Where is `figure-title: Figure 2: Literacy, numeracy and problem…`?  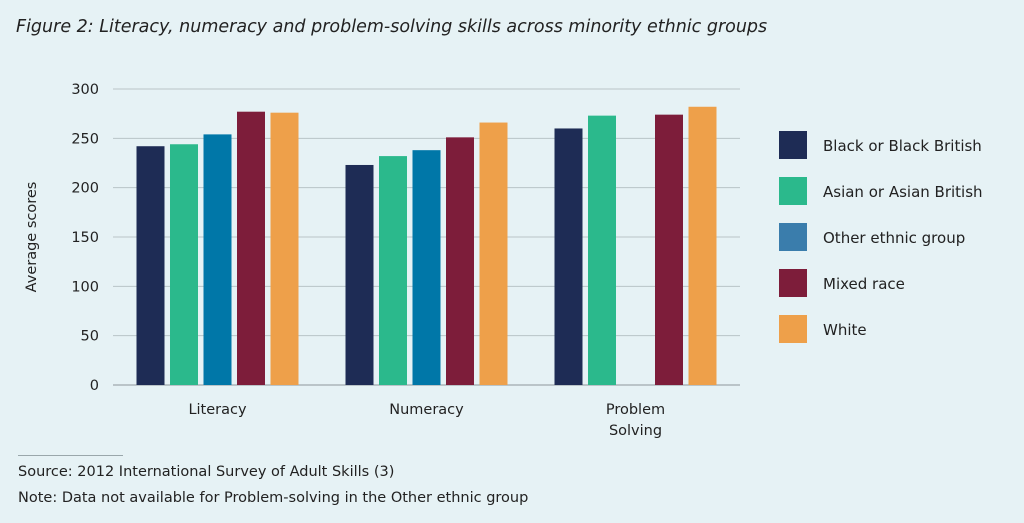 figure-title: Figure 2: Literacy, numeracy and problem… is located at coordinates (392, 27).